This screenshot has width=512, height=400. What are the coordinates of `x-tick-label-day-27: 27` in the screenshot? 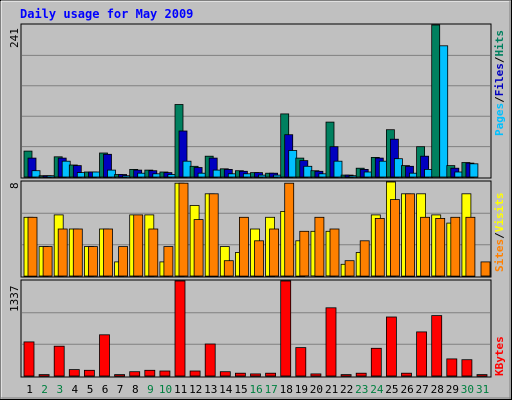 It's located at (421, 389).